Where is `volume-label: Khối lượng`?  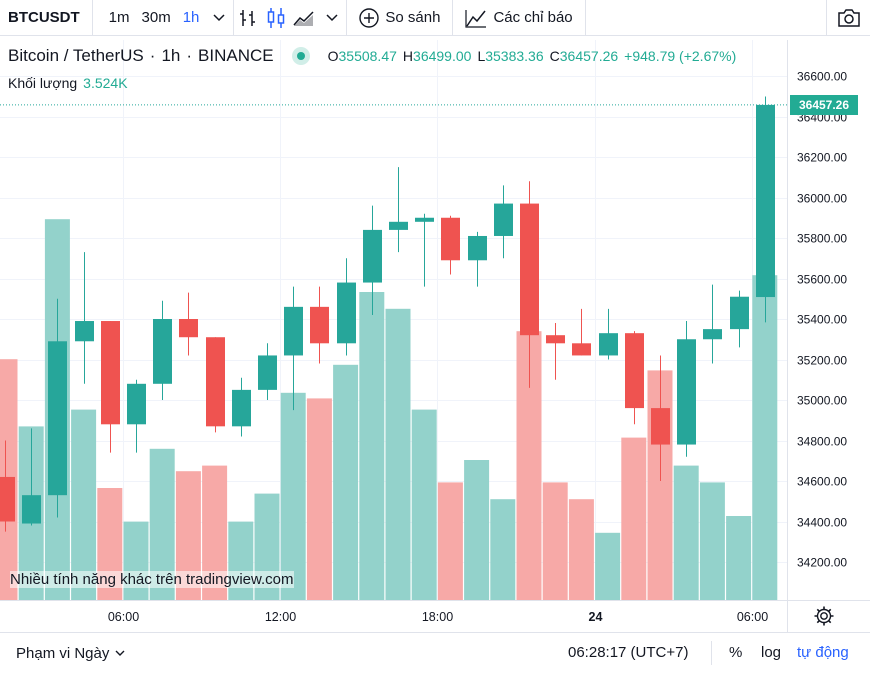 volume-label: Khối lượng is located at coordinates (43, 83).